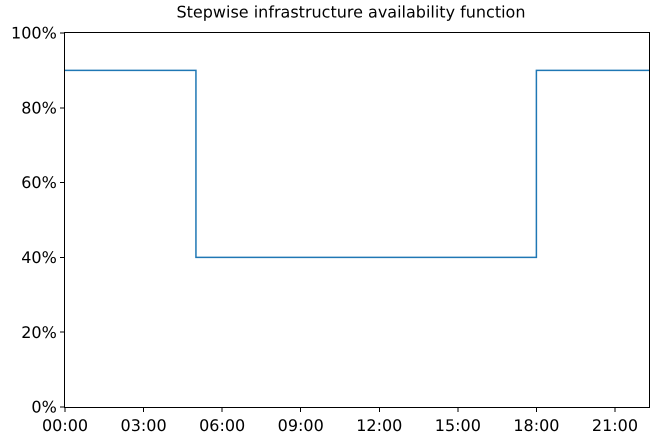  I want to click on x-tick-label: 09:00, so click(301, 424).